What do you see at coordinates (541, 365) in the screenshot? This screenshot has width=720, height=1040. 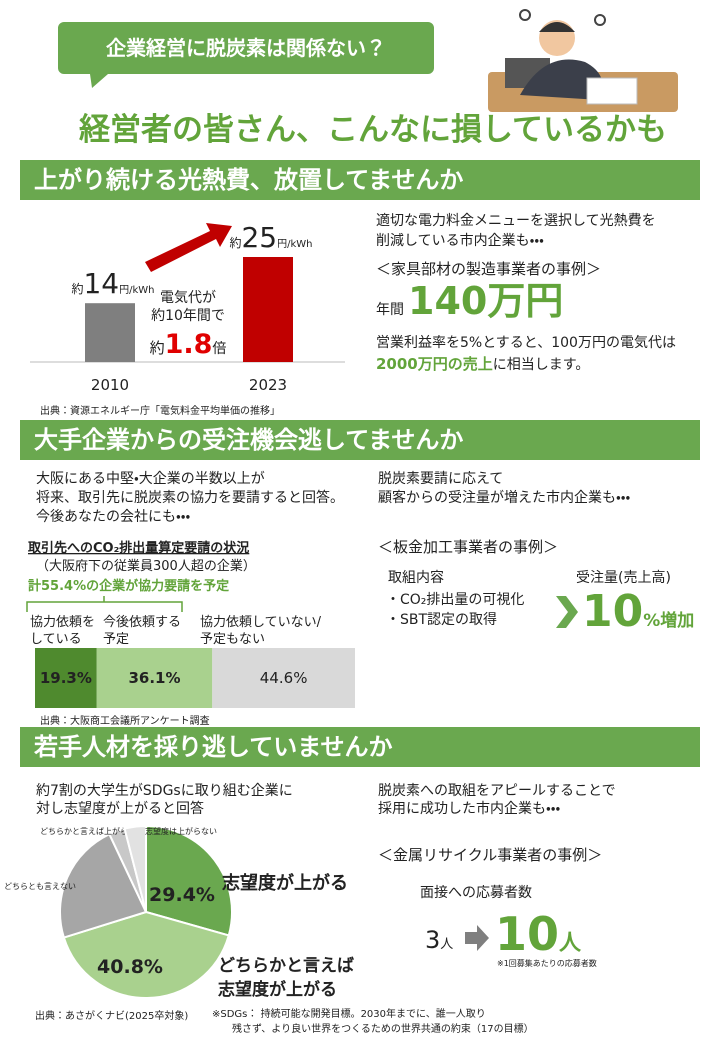 I see `explain-tail: に相当します。` at bounding box center [541, 365].